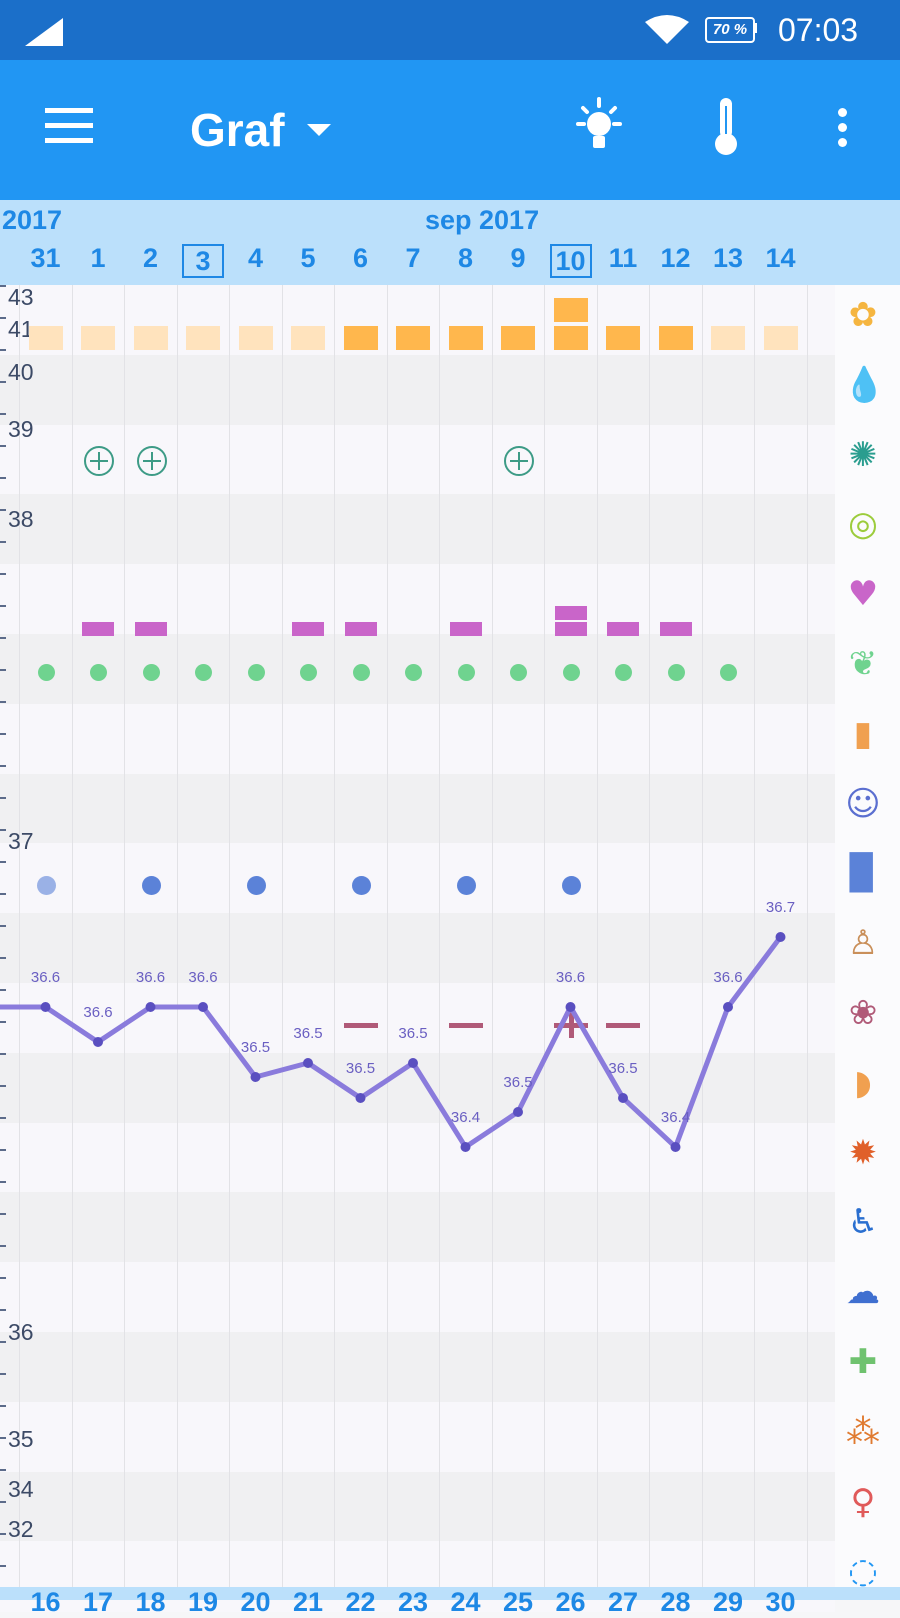  I want to click on view-selector: Graf, so click(237, 130).